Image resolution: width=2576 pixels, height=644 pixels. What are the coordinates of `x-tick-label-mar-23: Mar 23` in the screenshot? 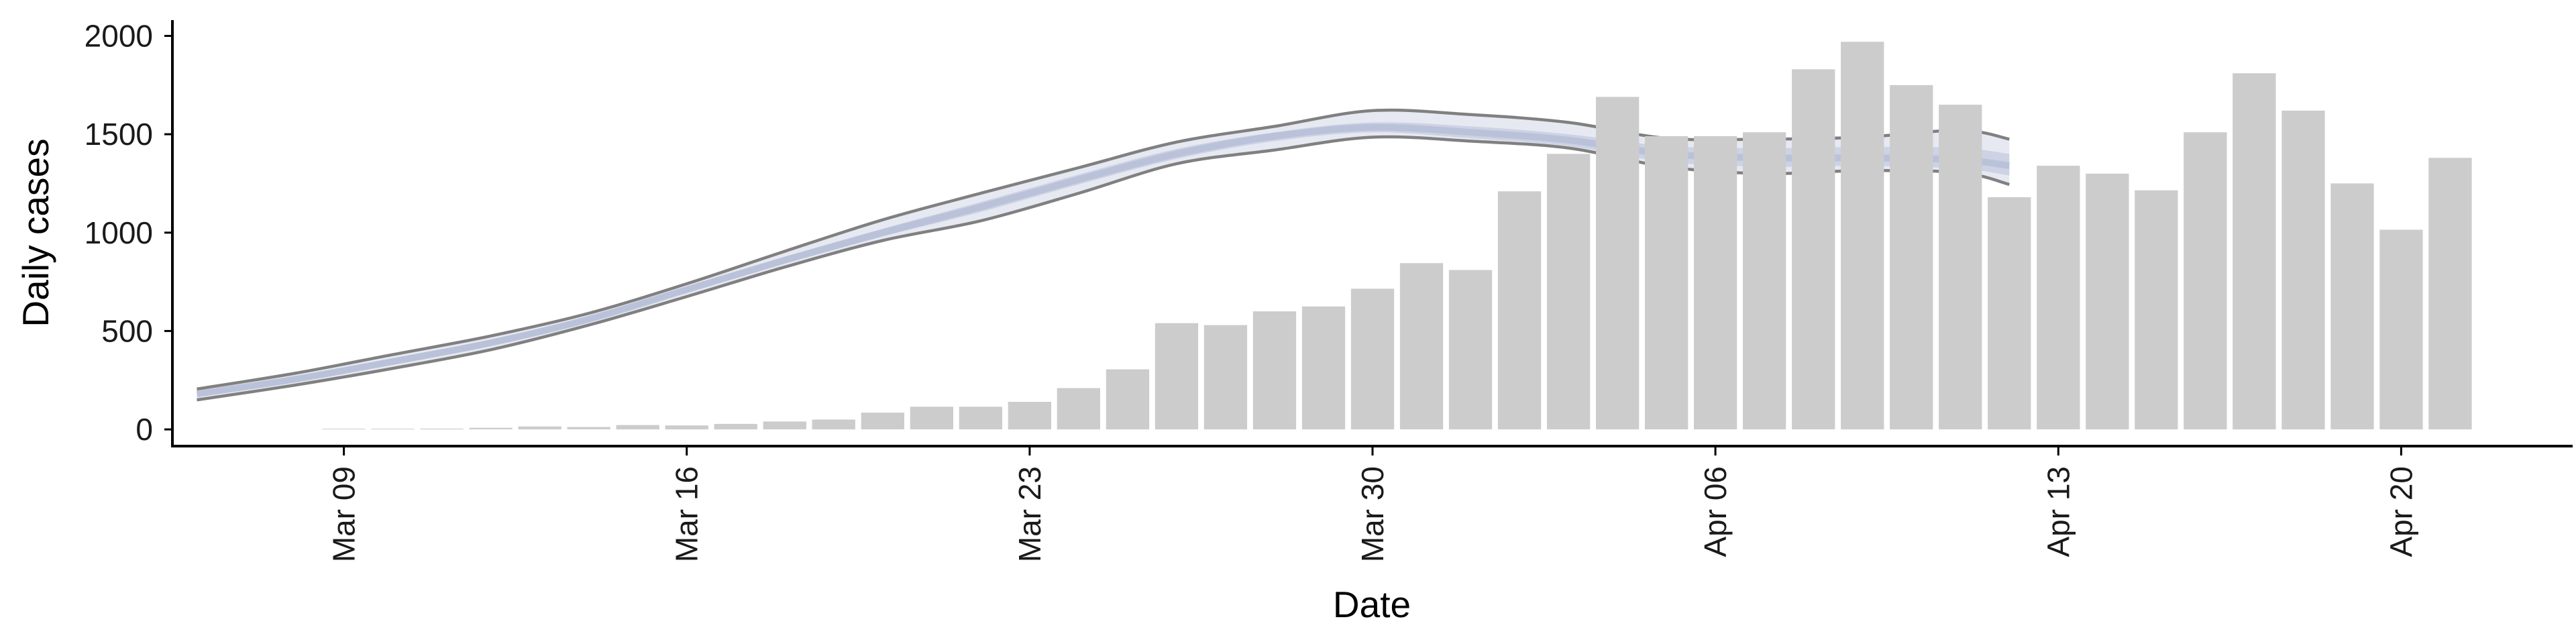 It's located at (1029, 514).